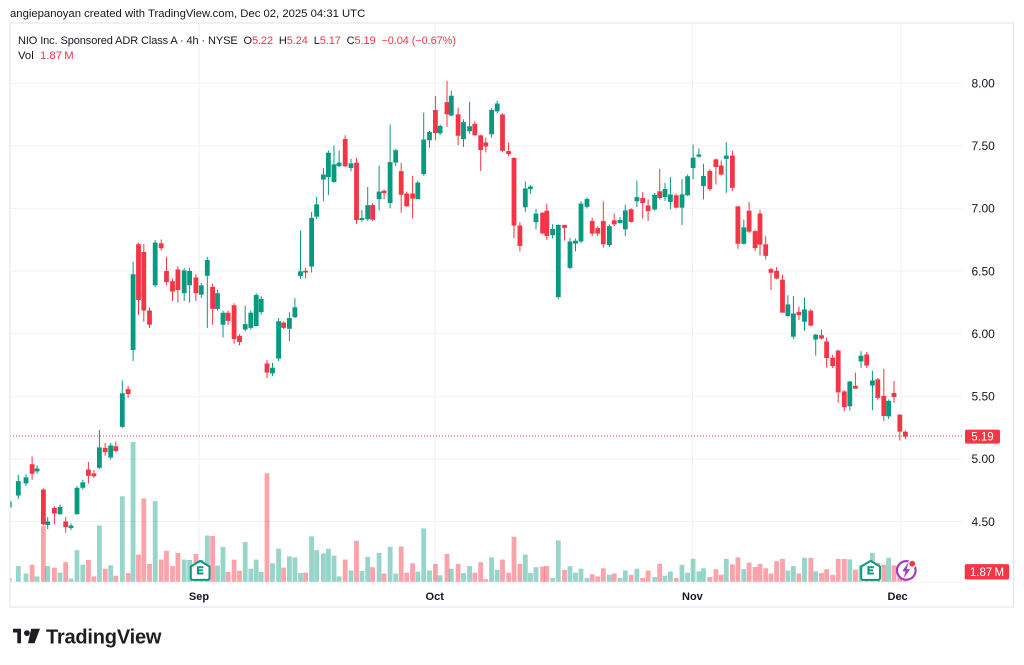  What do you see at coordinates (984, 397) in the screenshot?
I see `svg-text: 5.50` at bounding box center [984, 397].